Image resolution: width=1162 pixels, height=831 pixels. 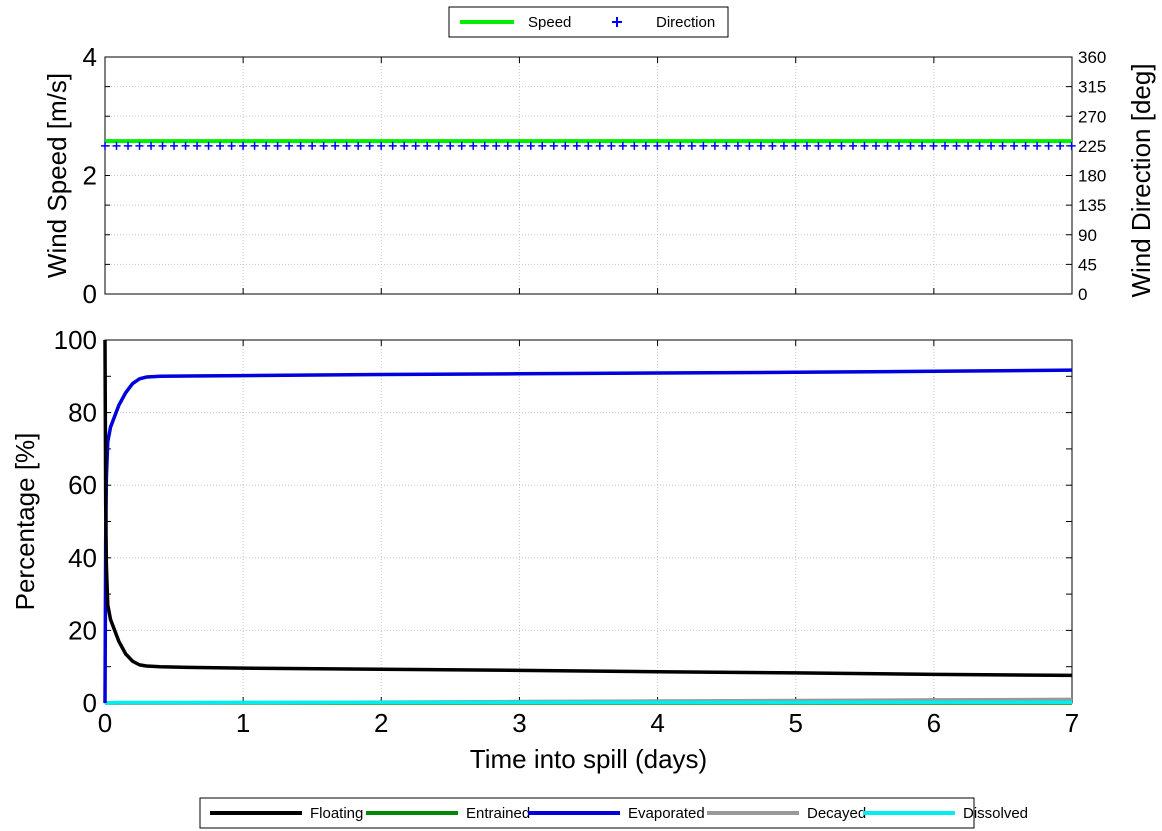 I want to click on top-legend: Speed Direction, so click(x=588, y=22).